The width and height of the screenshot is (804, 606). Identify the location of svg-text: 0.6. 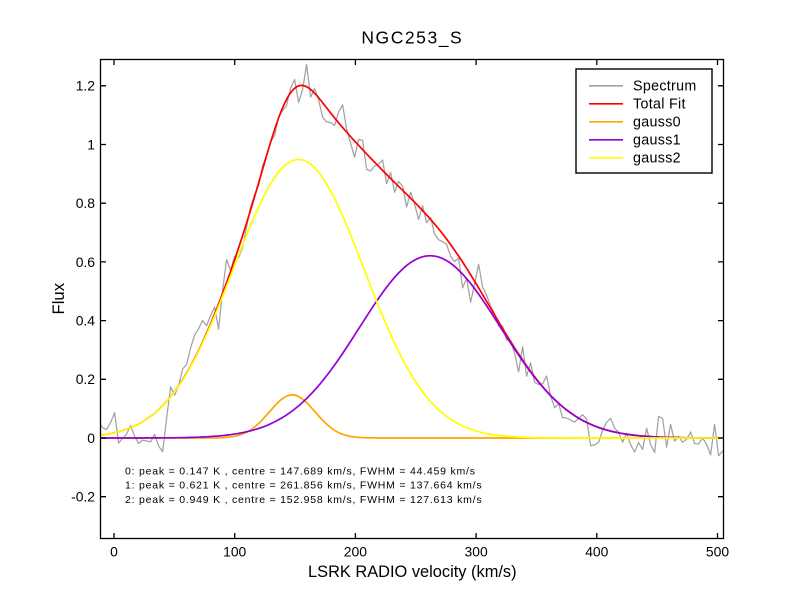
(86, 262).